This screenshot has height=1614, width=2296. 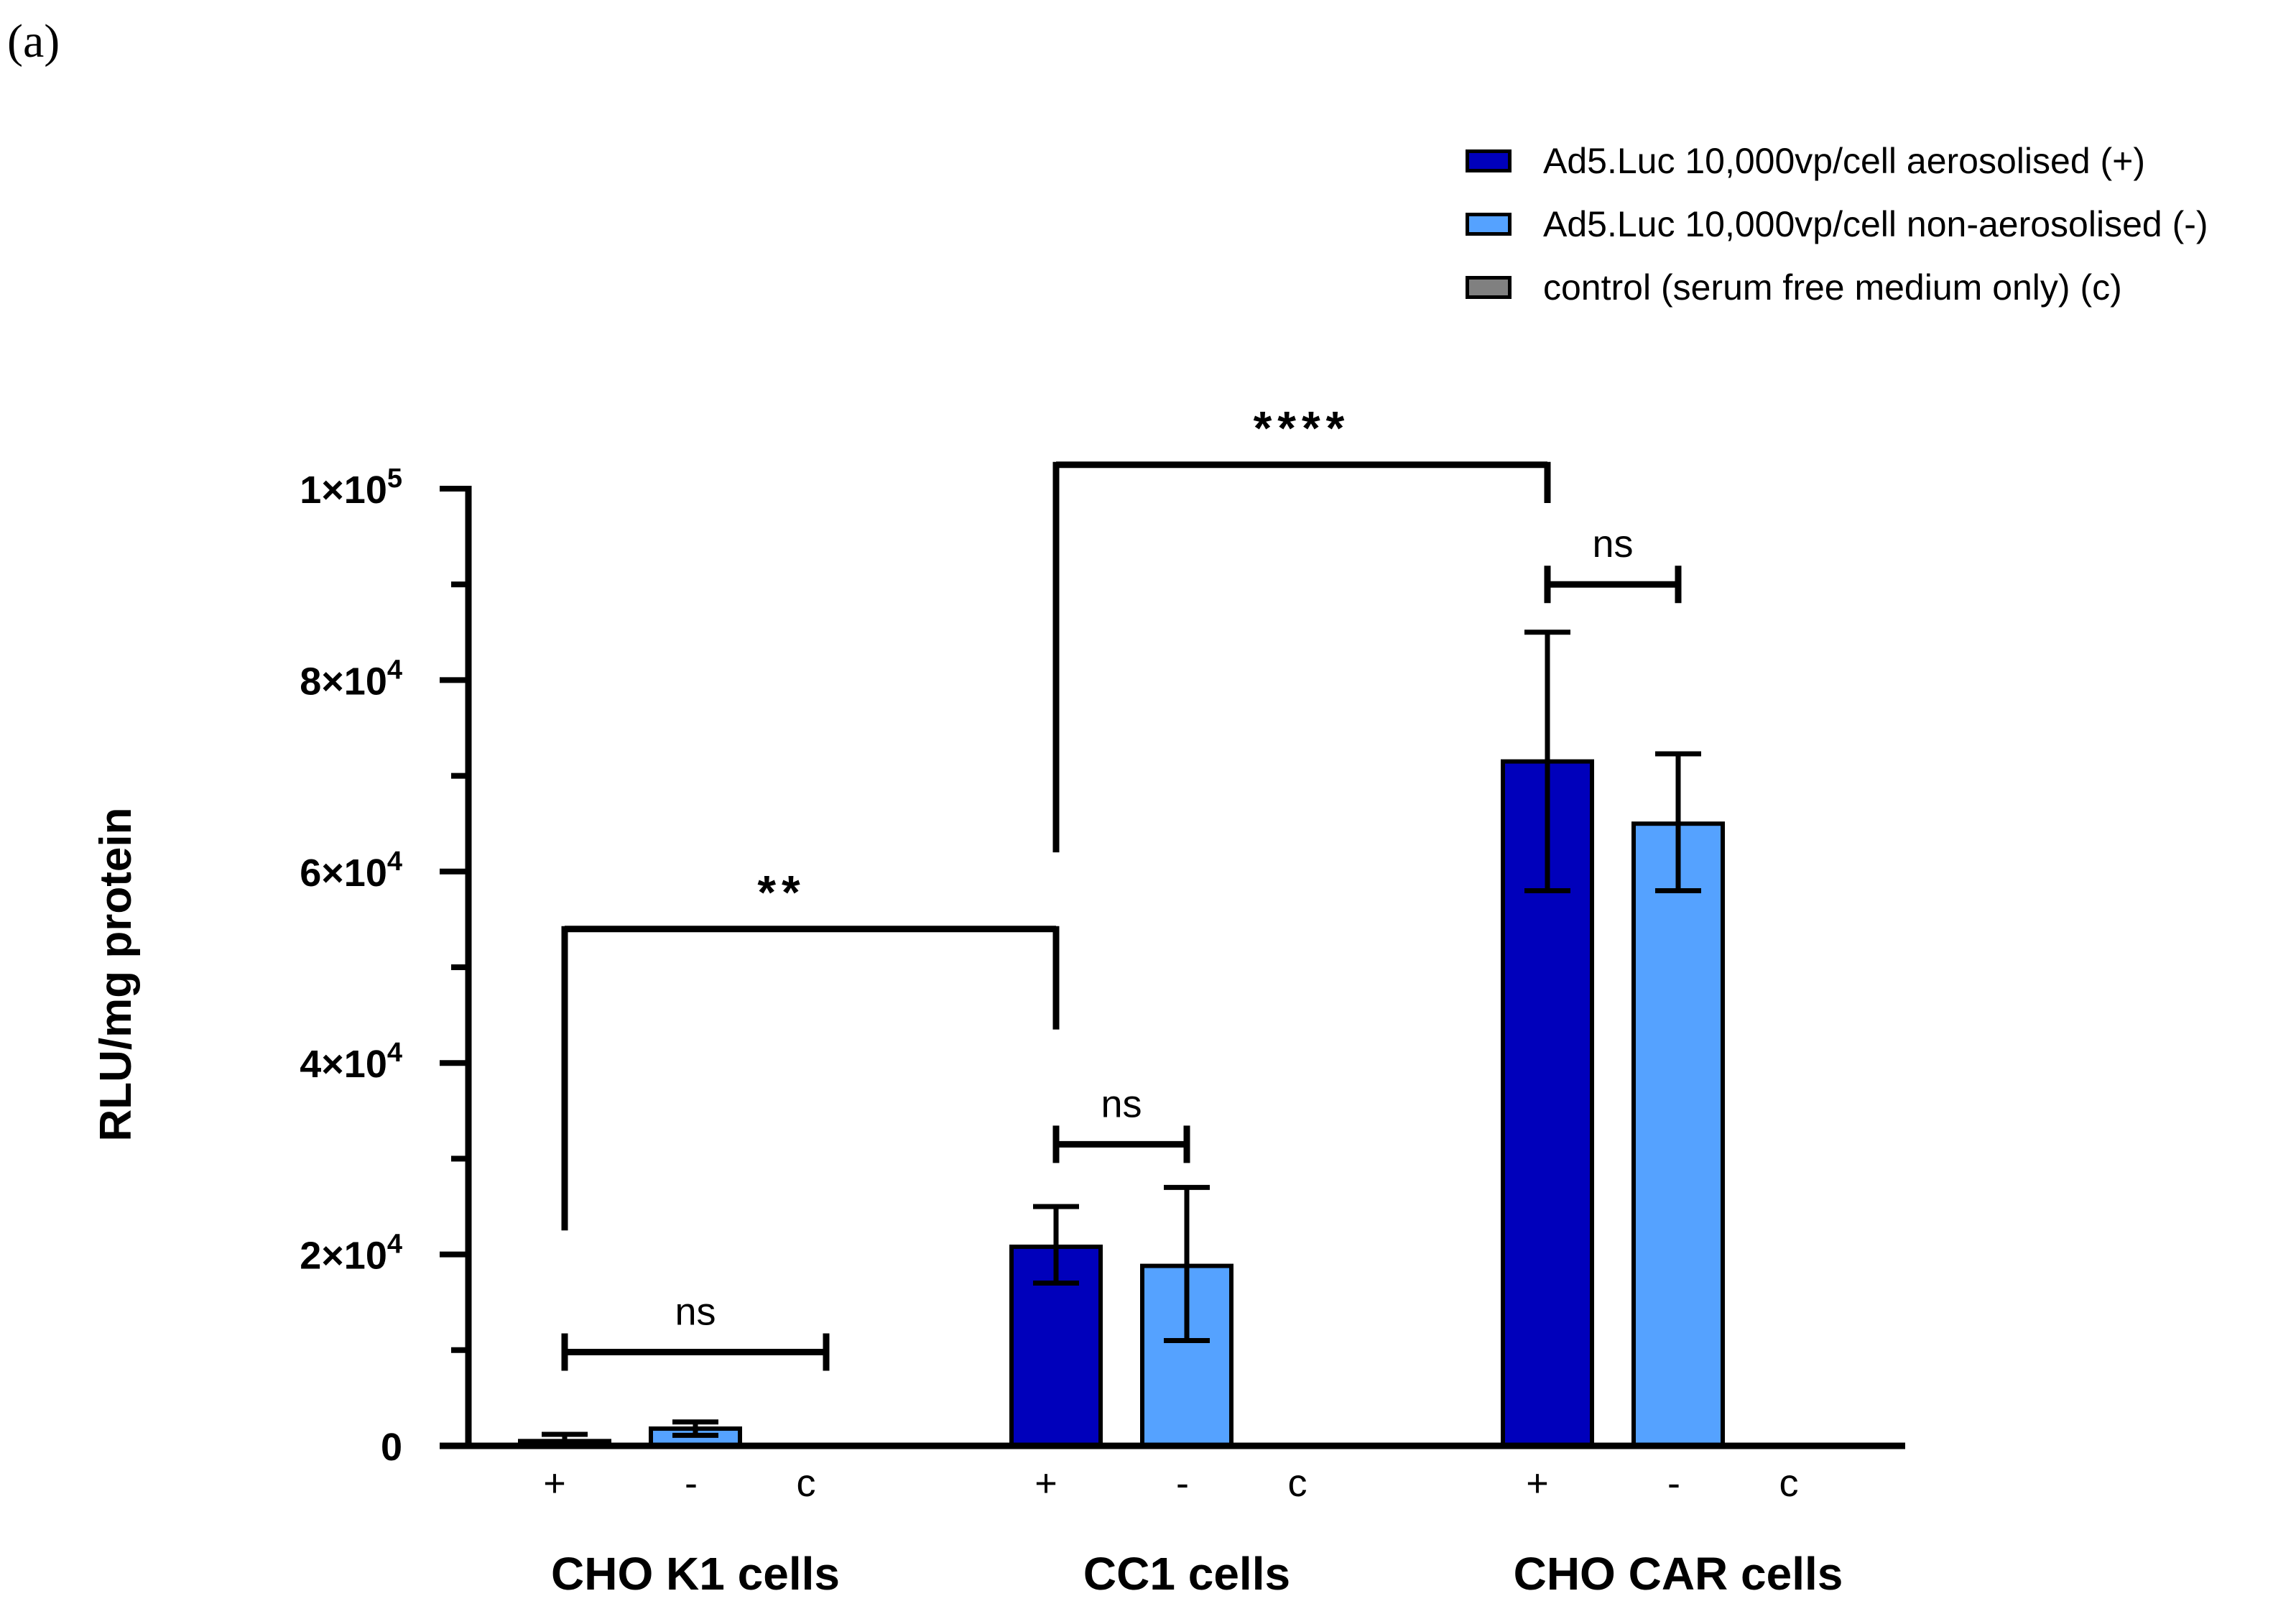 I want to click on y-tick-exponent-5: 5, so click(x=394, y=479).